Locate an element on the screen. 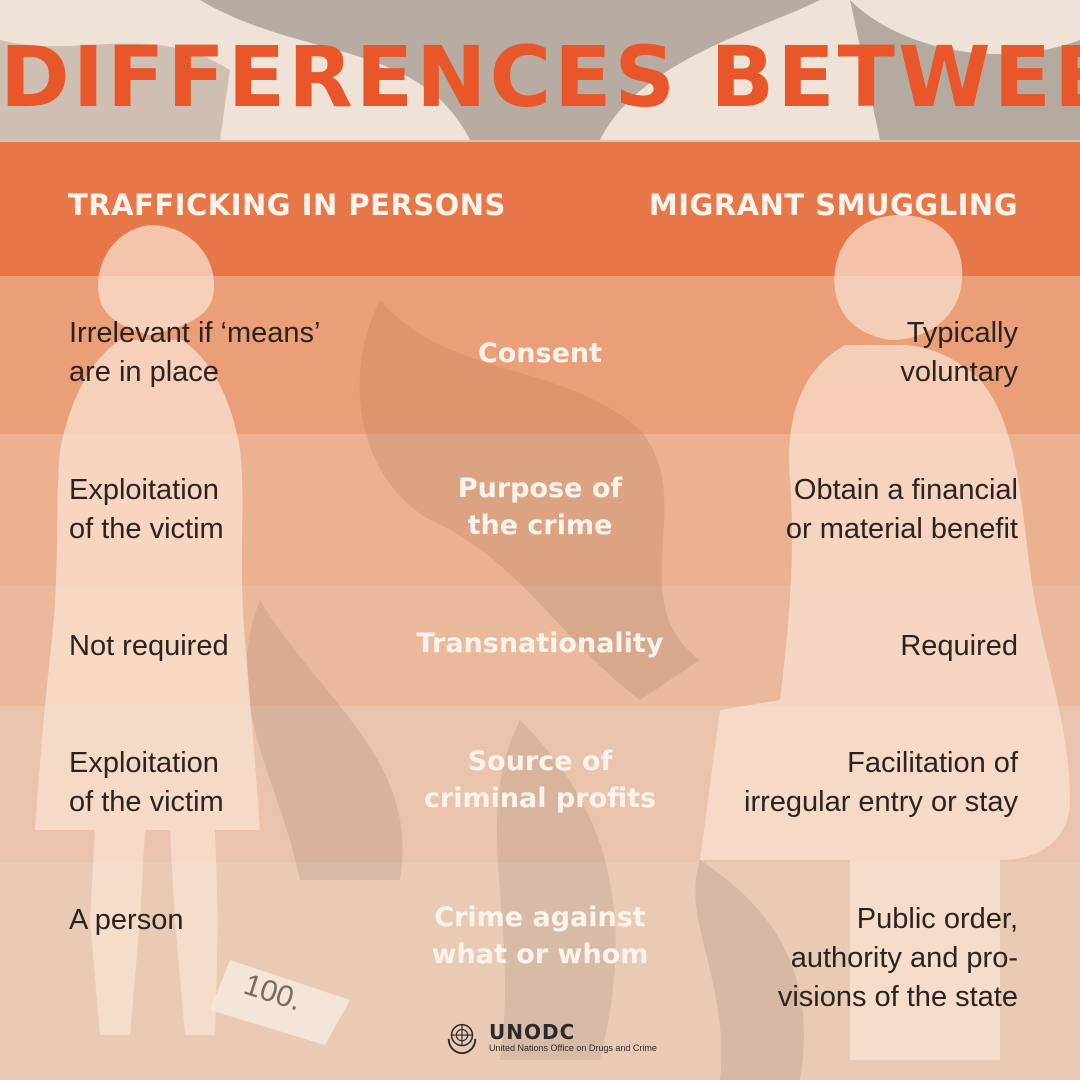 The height and width of the screenshot is (1080, 1080). page-title: DIFFERENCES BETWEEN is located at coordinates (540, 77).